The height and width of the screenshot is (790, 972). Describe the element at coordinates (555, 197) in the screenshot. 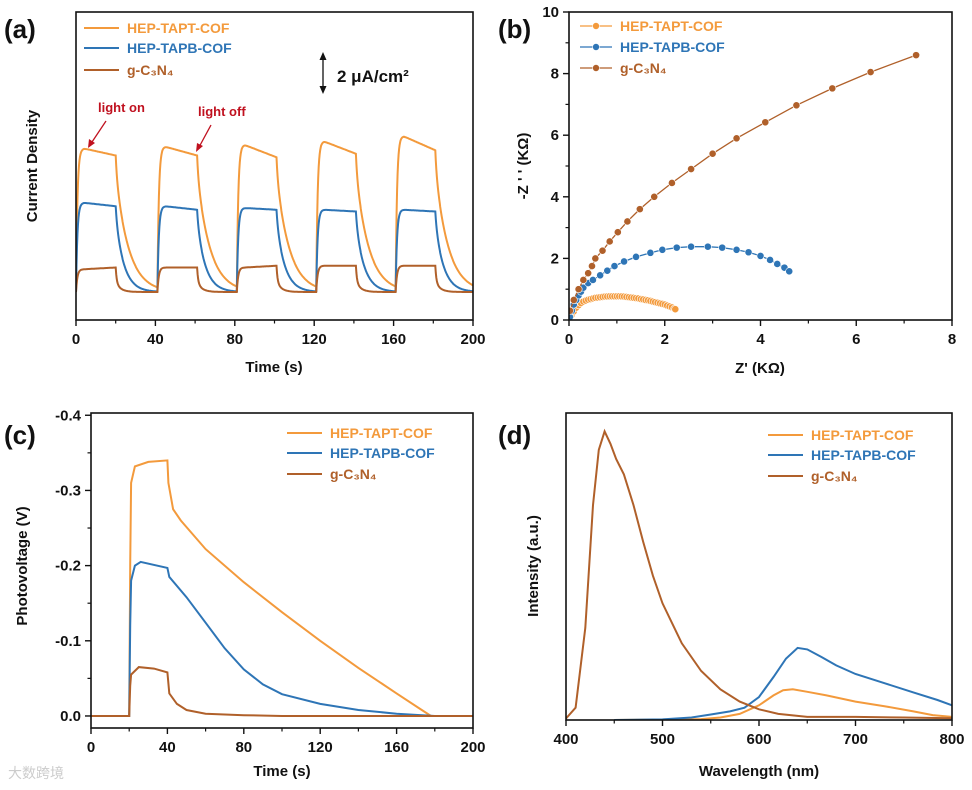

I see `y-tick-label: 4` at that location.